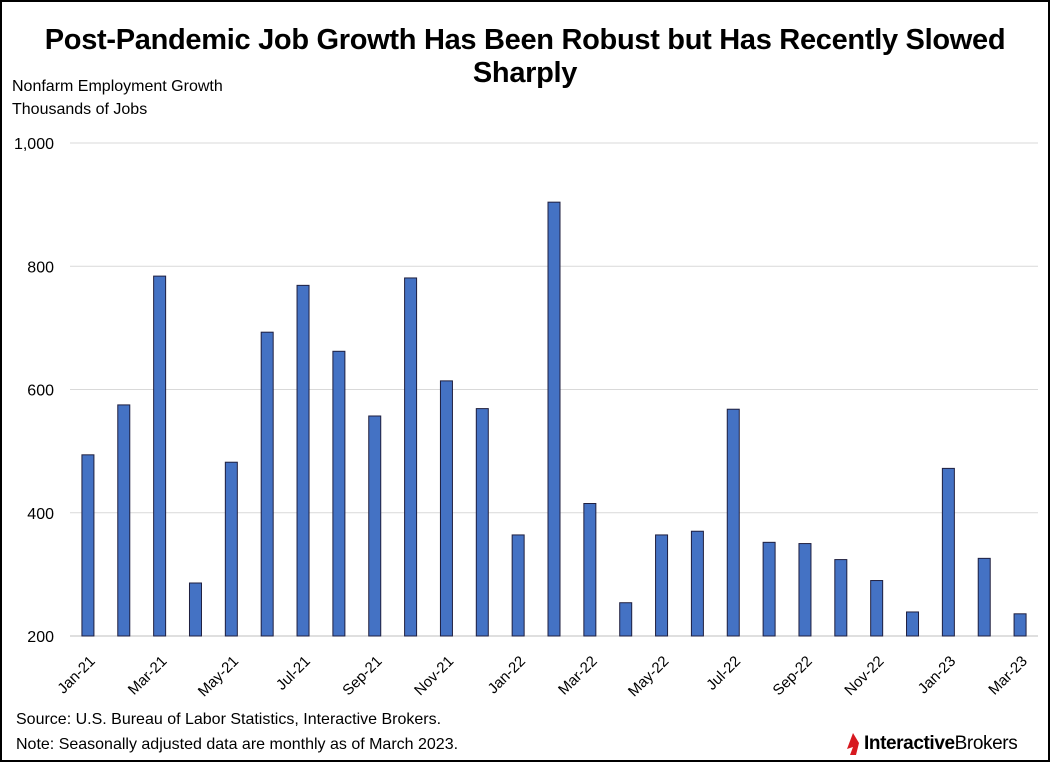 Image resolution: width=1050 pixels, height=762 pixels. I want to click on y-tick-label: 1,000, so click(34, 144).